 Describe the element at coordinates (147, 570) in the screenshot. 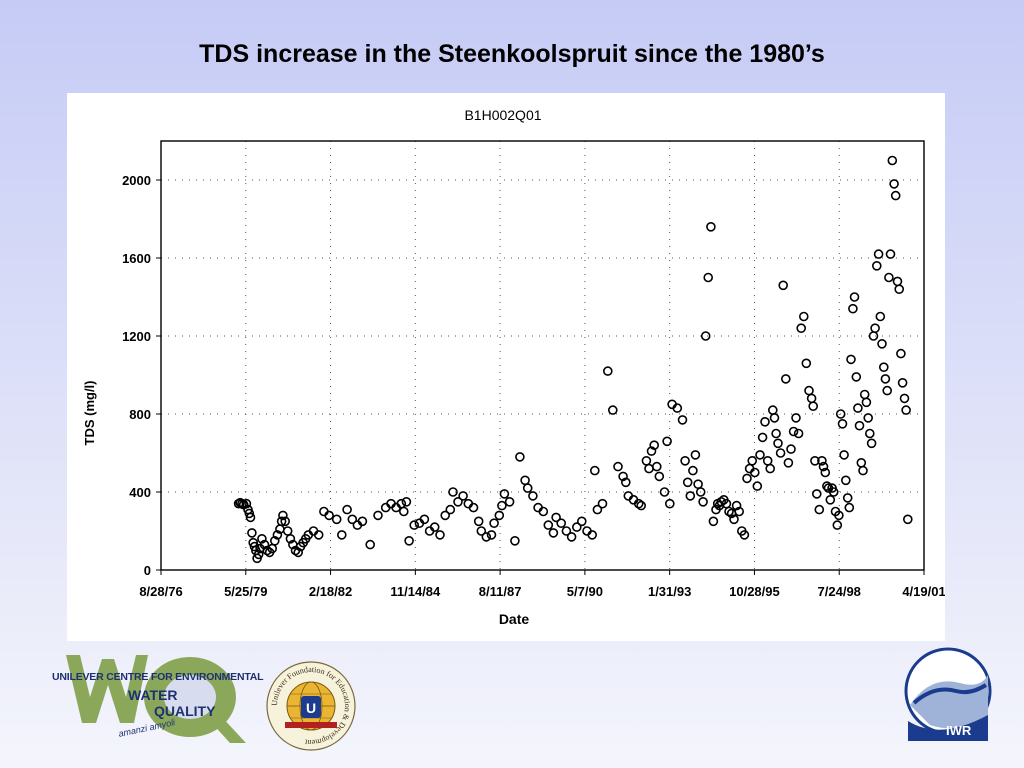

I see `y-tick-label: 0` at that location.